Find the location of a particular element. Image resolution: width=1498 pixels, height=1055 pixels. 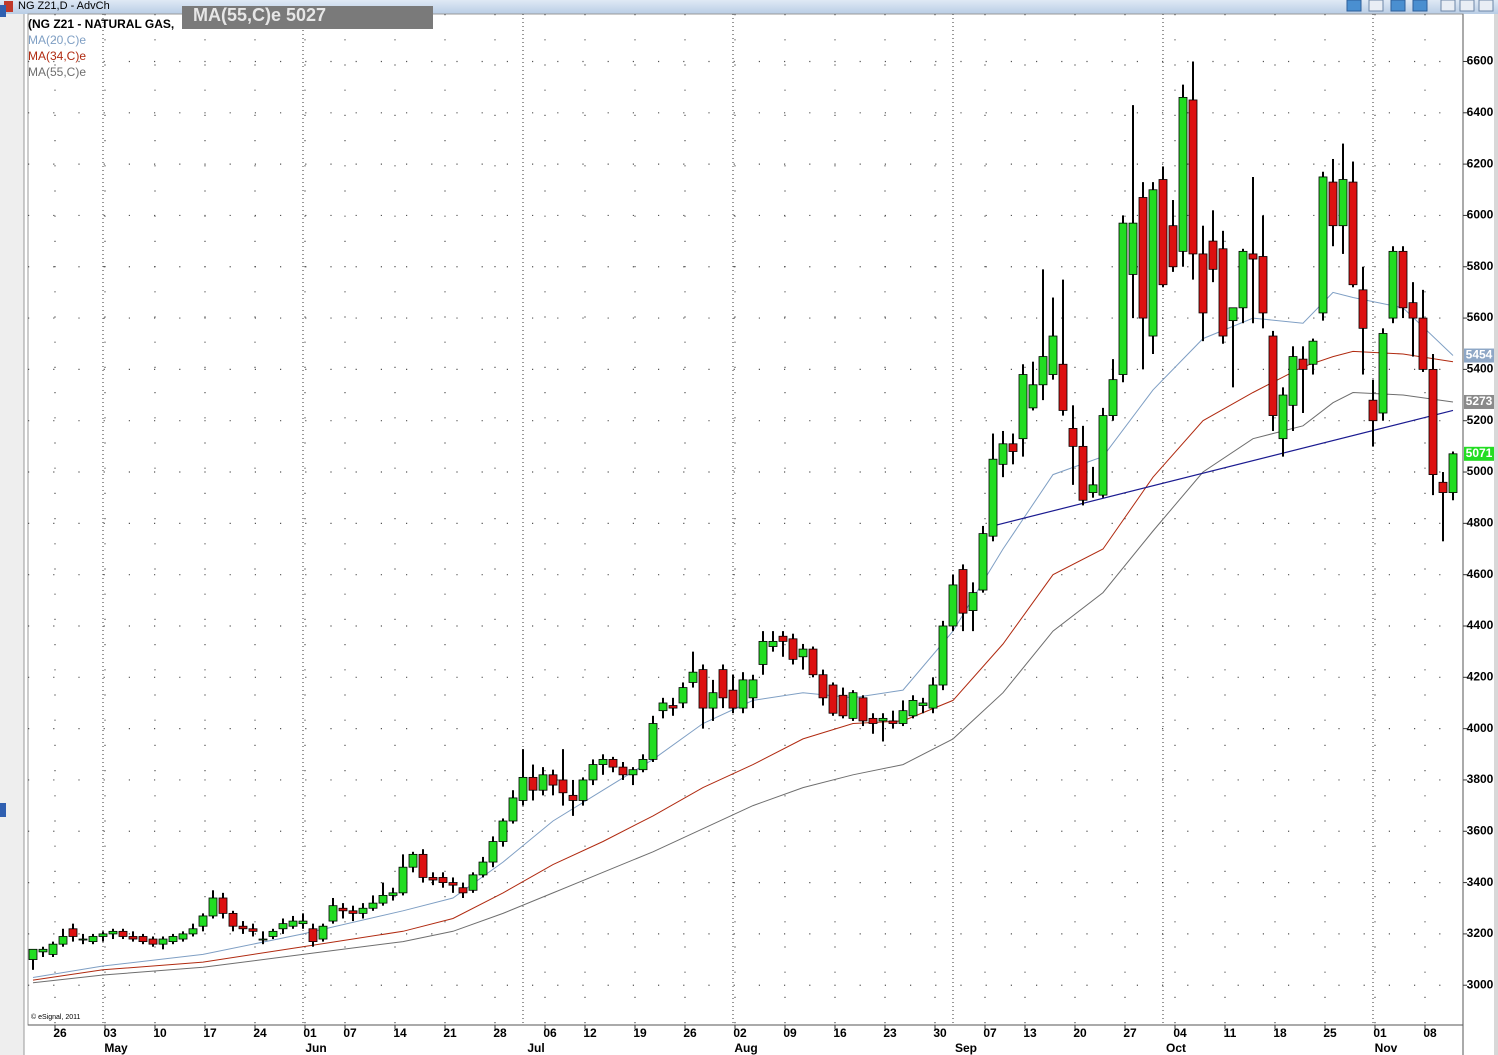

month-label: Jul is located at coordinates (535, 1048).